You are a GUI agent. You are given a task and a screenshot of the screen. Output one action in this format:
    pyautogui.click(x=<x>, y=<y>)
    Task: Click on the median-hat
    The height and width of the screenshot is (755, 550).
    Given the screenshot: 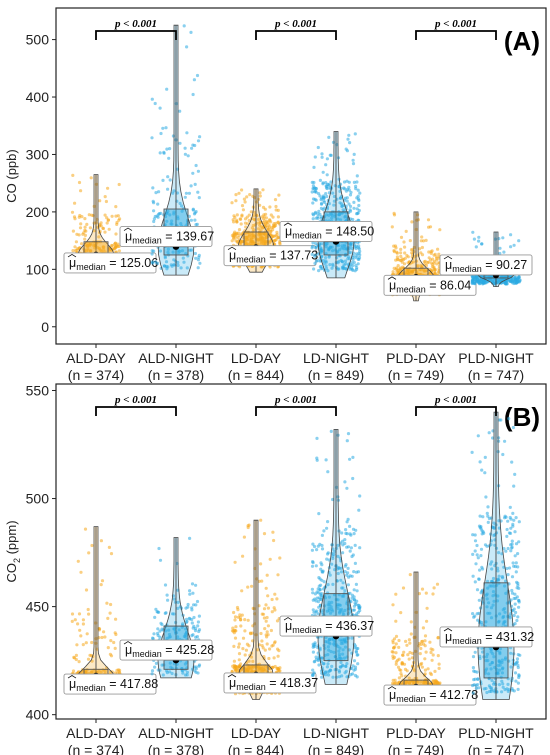 What is the action you would take?
    pyautogui.click(x=128, y=643)
    